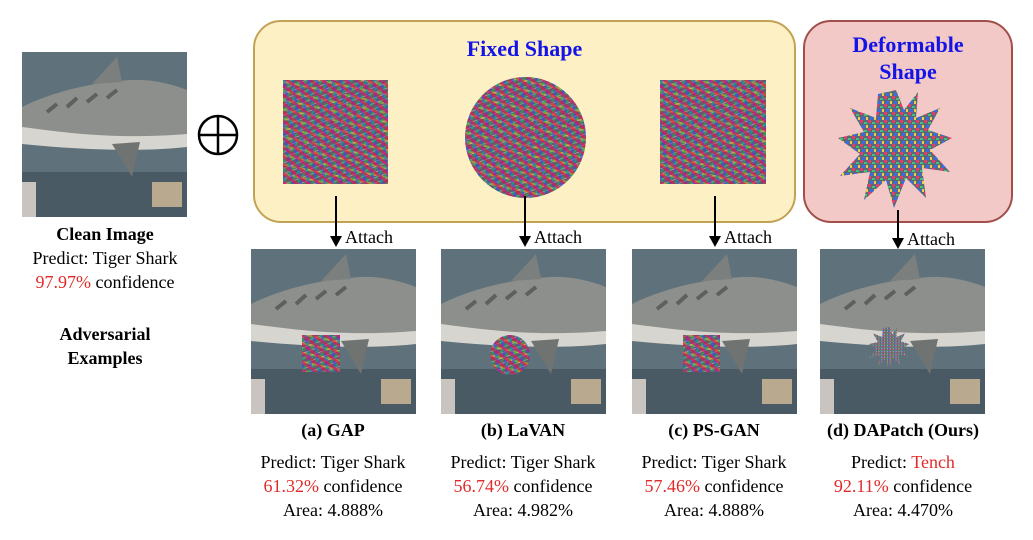  Describe the element at coordinates (321, 353) in the screenshot. I see `gap-attached-patch` at that location.